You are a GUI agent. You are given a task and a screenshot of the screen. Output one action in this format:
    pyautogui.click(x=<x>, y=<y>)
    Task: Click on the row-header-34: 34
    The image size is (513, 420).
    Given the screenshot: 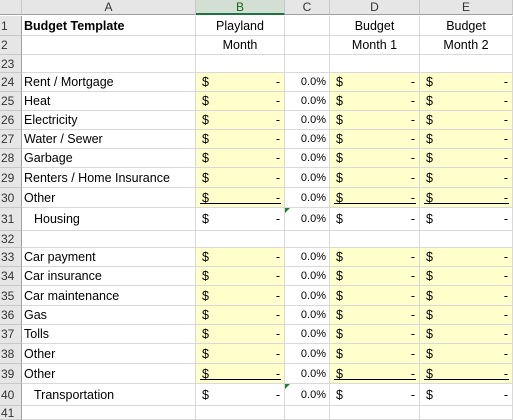 What is the action you would take?
    pyautogui.click(x=11, y=276)
    